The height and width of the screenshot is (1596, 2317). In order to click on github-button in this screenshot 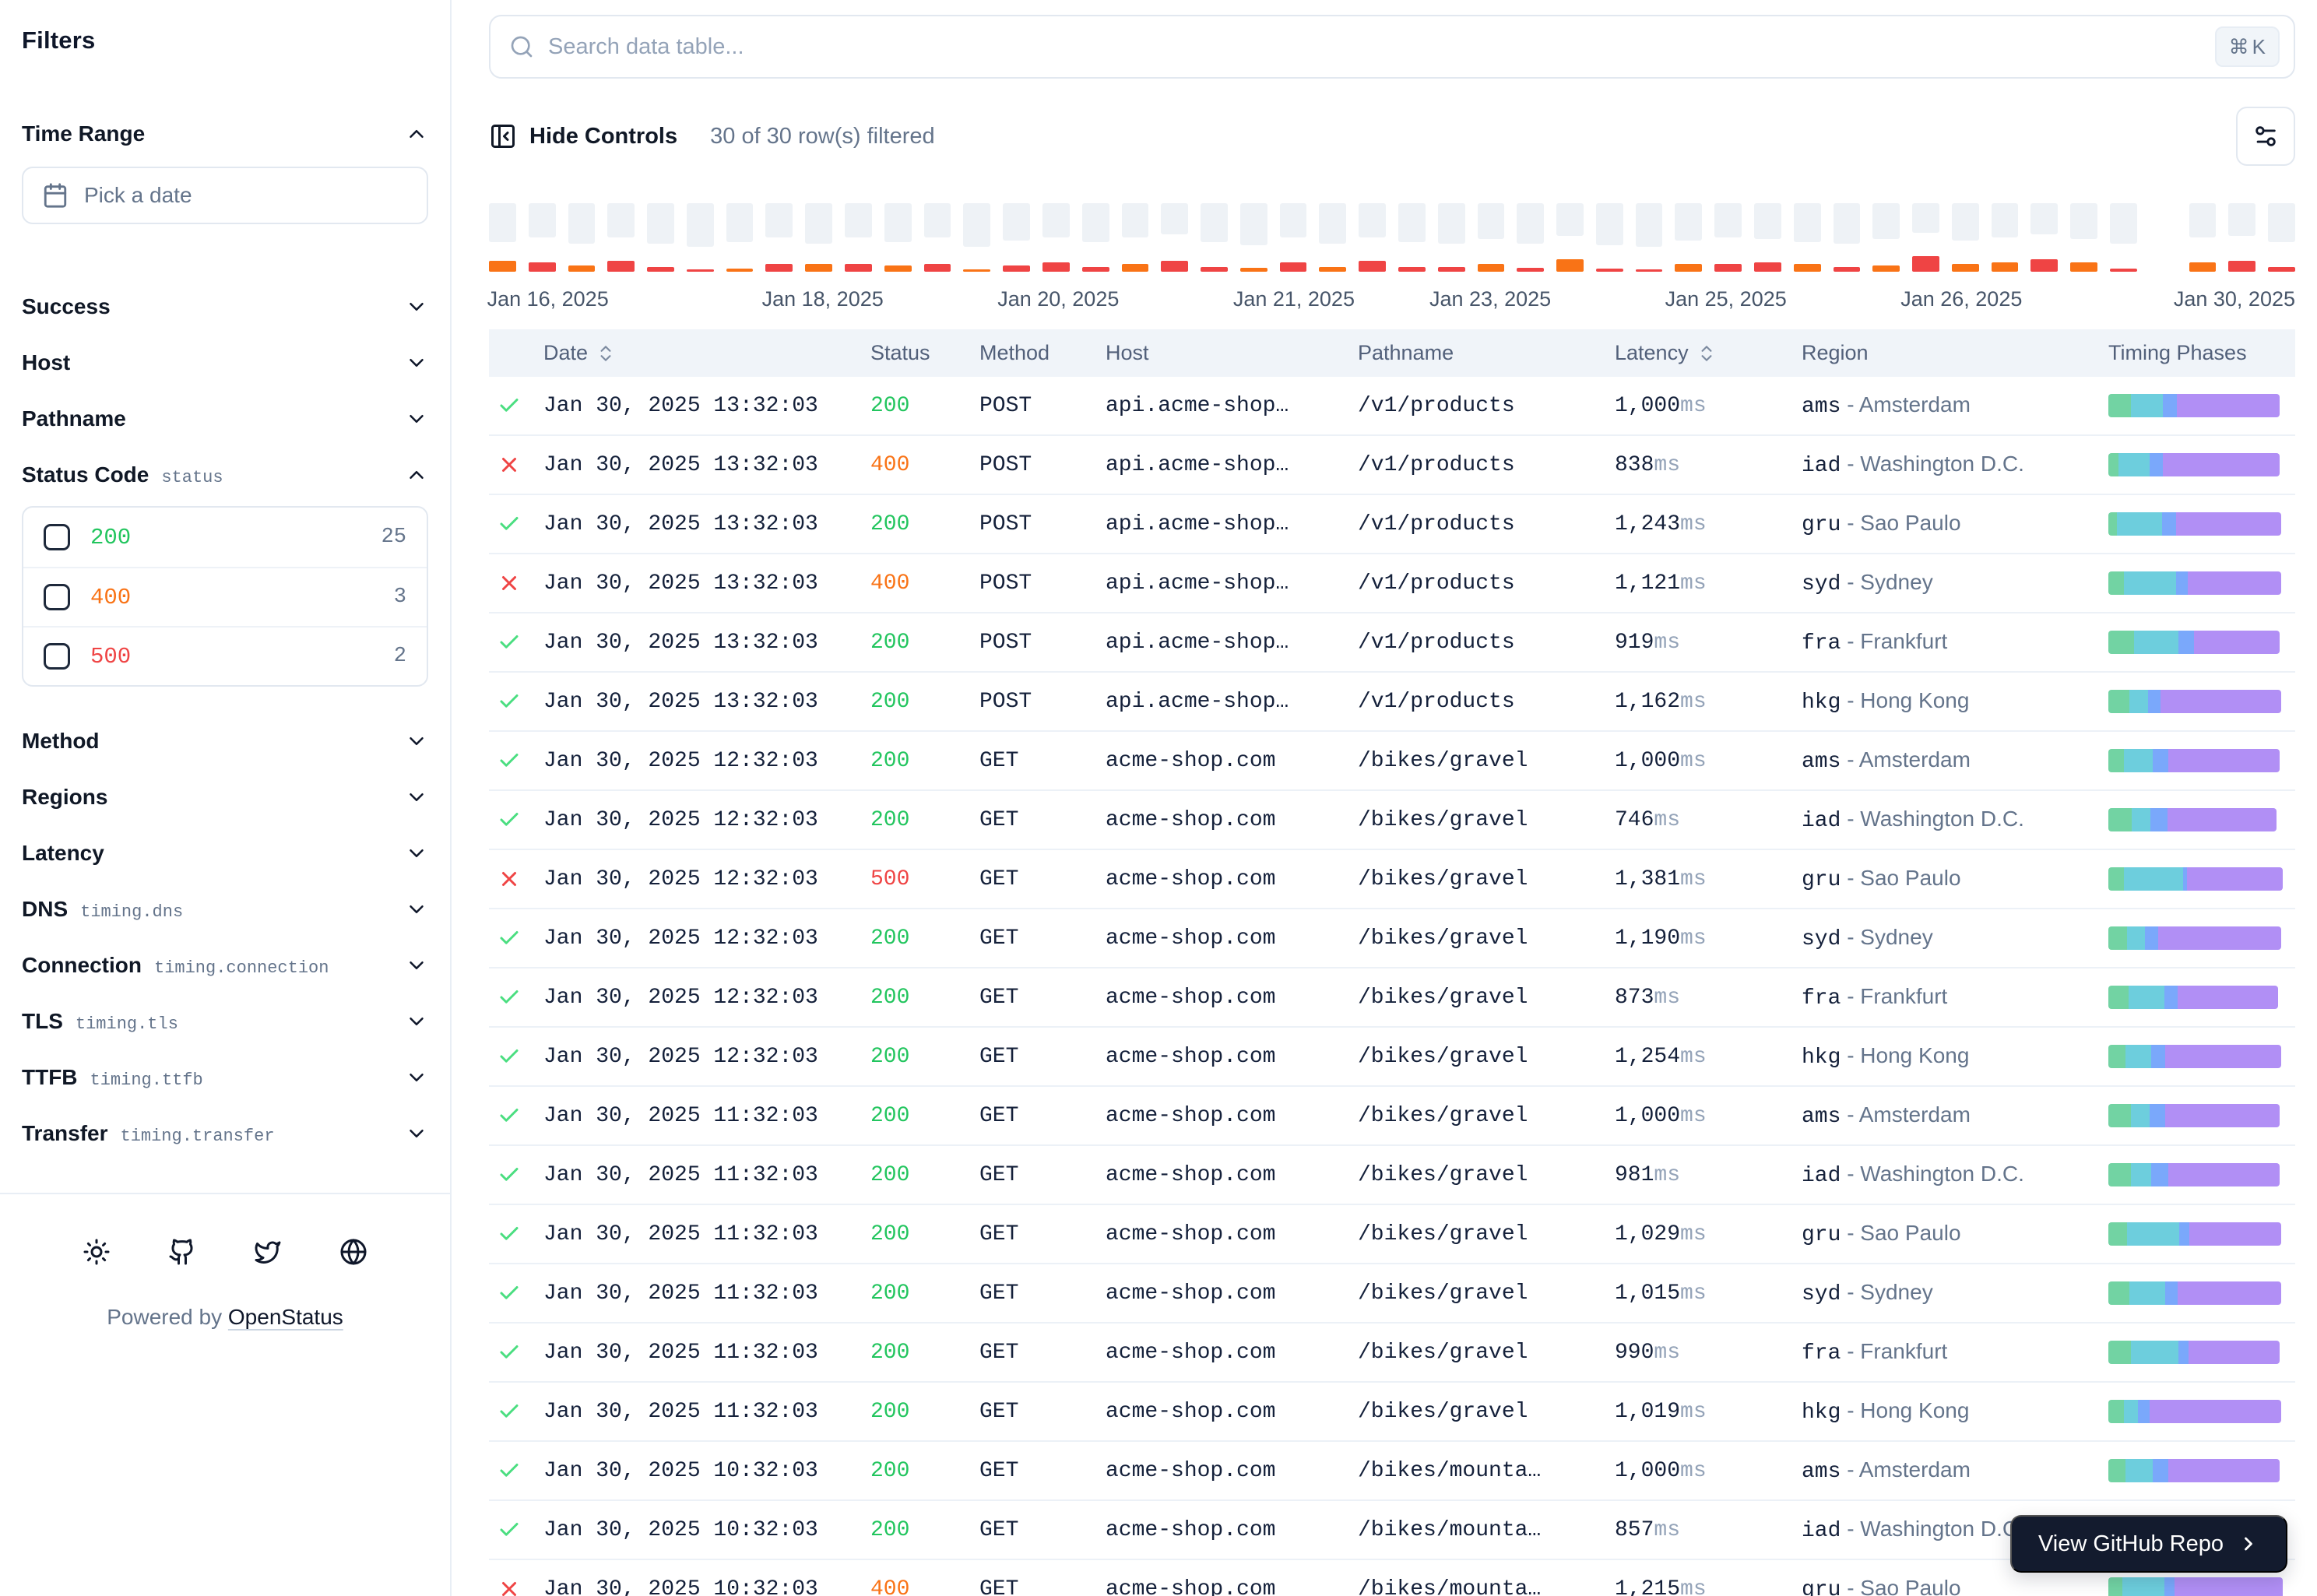, I will do `click(182, 1252)`.